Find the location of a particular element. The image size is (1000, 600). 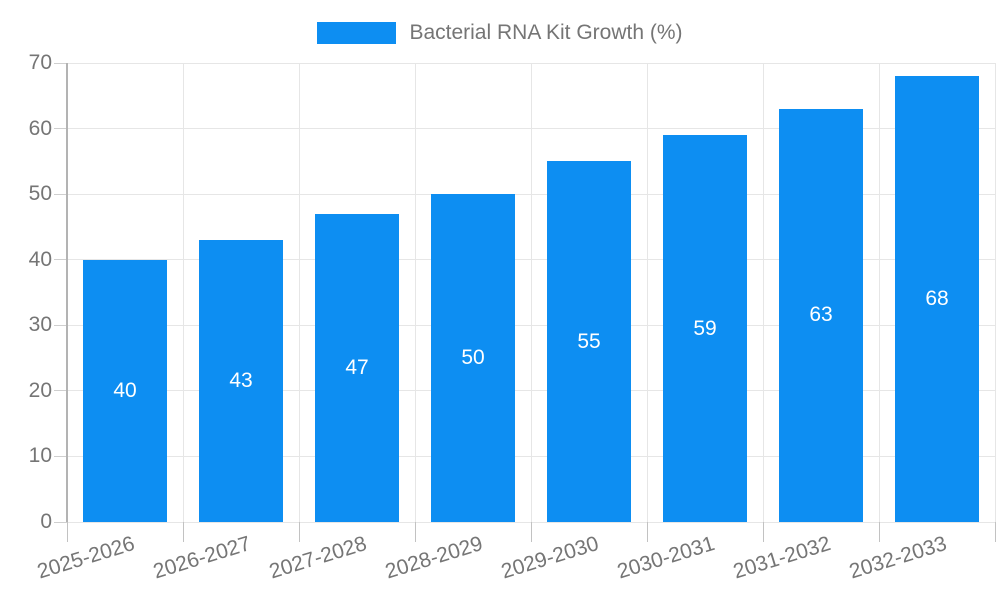

x-axis-tick-label: 2026-2027 is located at coordinates (202, 558).